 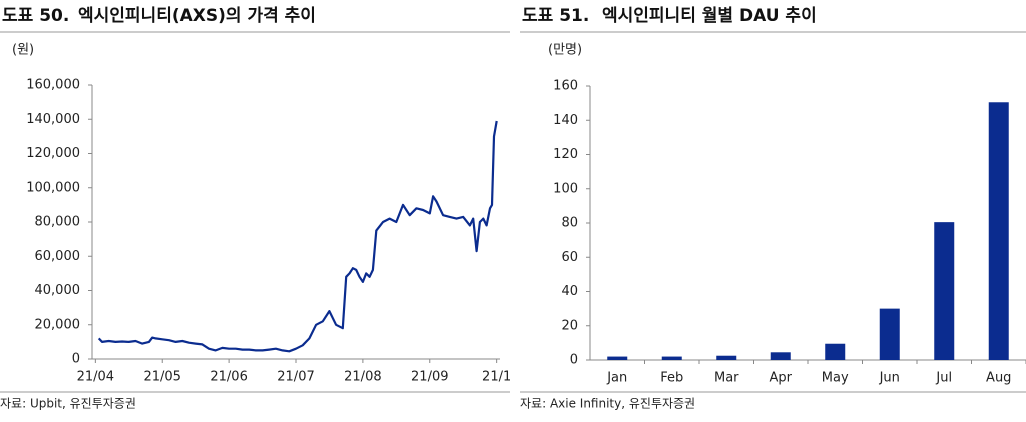 I want to click on y-tick-label: 100, so click(x=565, y=188).